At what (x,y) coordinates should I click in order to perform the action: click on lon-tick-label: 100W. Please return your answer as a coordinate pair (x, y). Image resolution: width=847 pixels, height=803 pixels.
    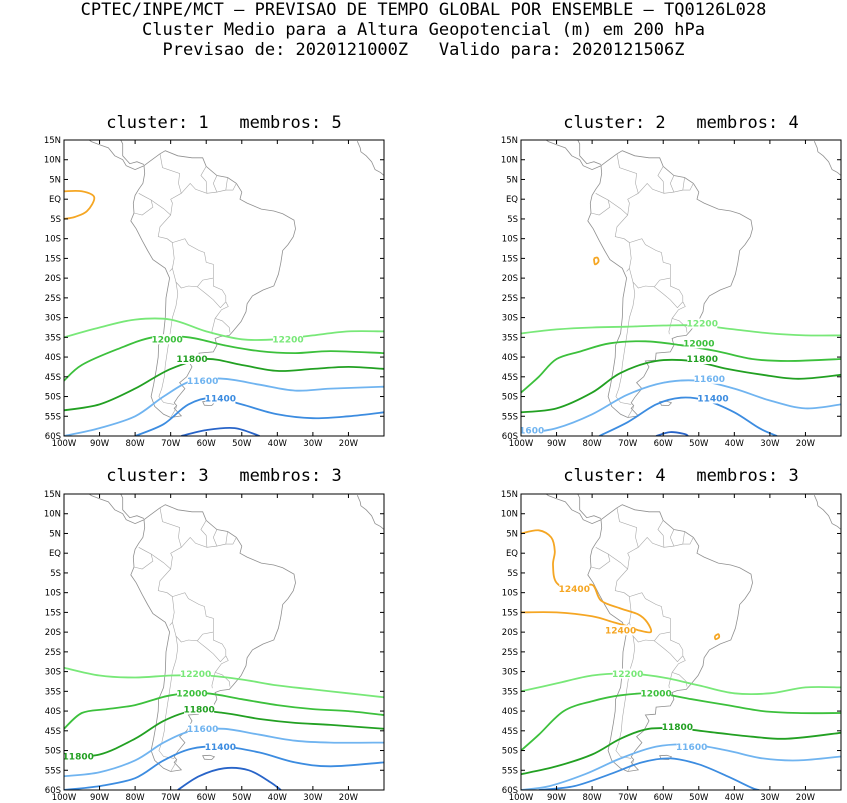
    Looking at the image, I should click on (521, 444).